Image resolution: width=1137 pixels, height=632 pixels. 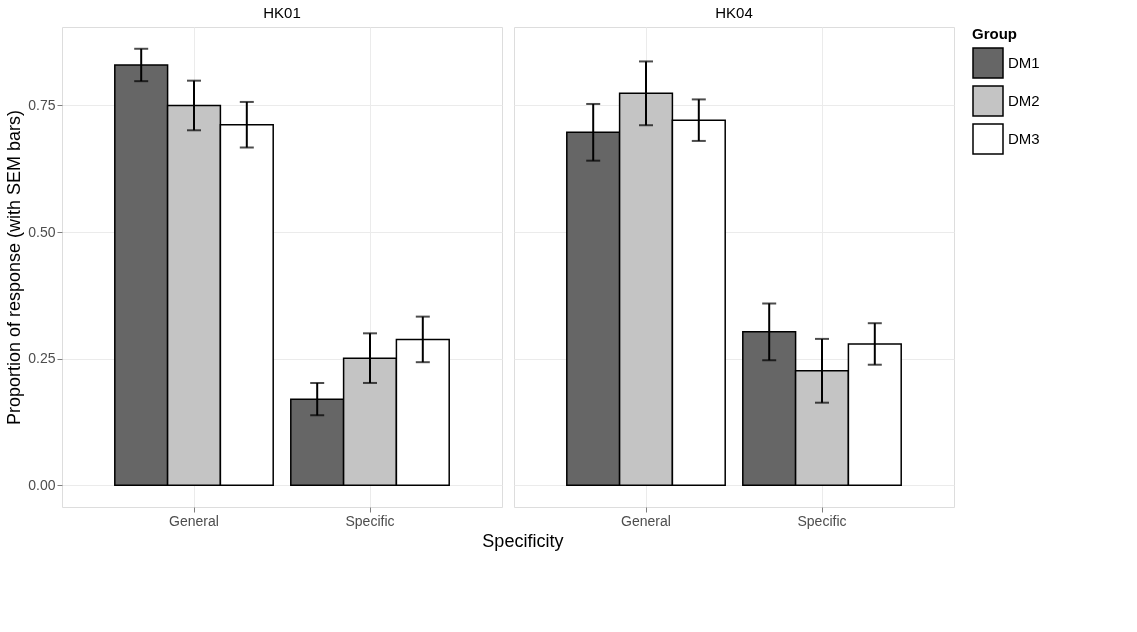 I want to click on legend-label: DM3, so click(x=1024, y=138).